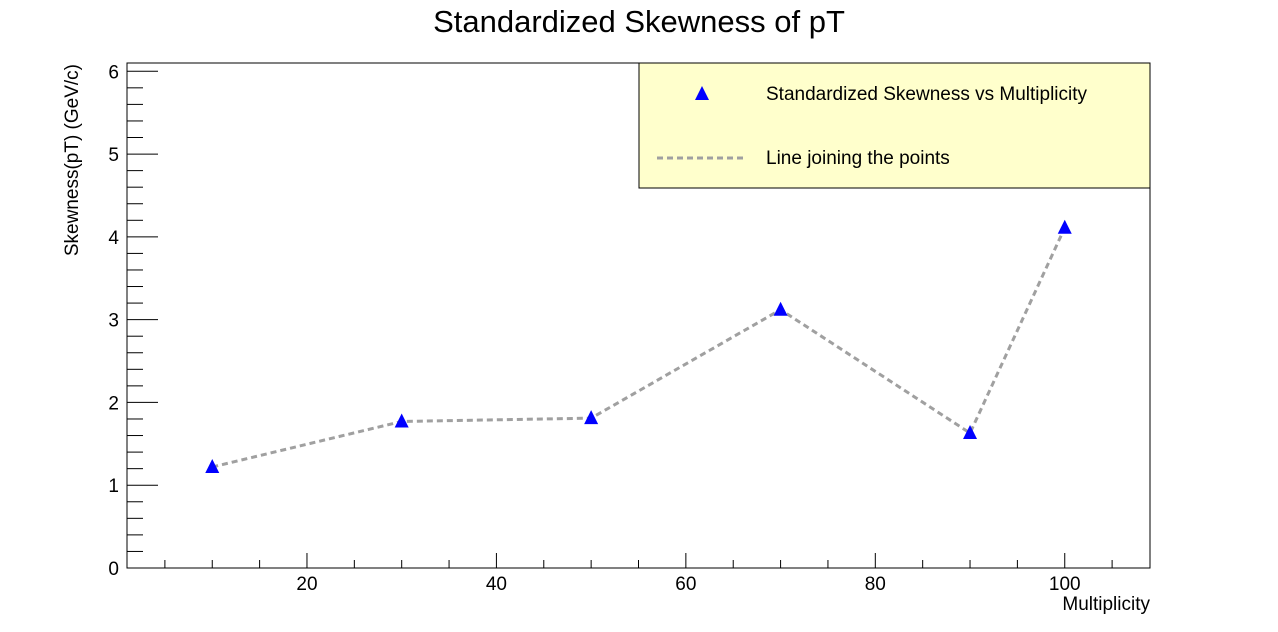  What do you see at coordinates (1065, 584) in the screenshot?
I see `x-tick-label: 100` at bounding box center [1065, 584].